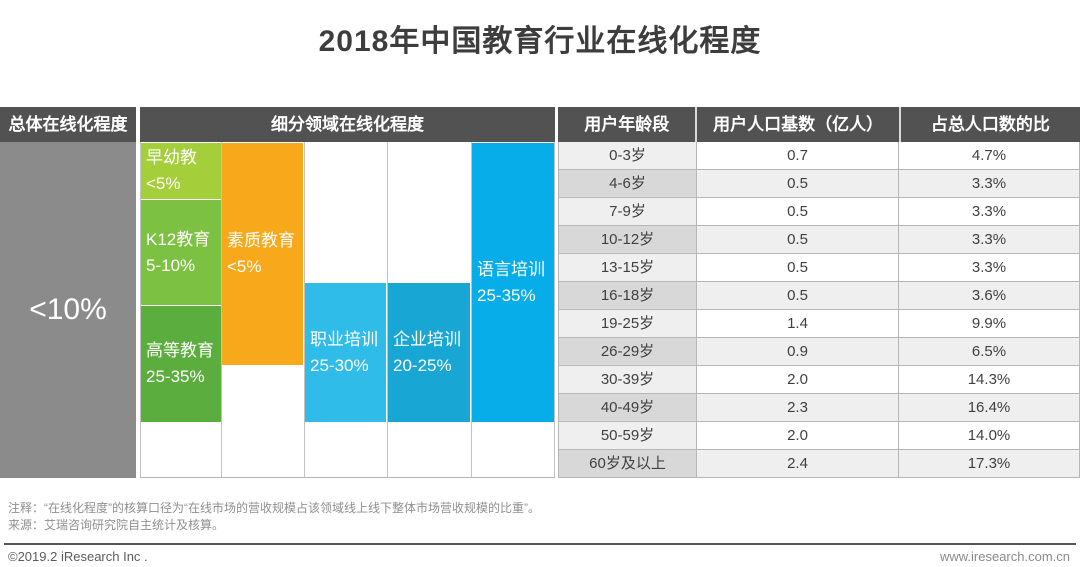 The image size is (1080, 567). Describe the element at coordinates (1004, 556) in the screenshot. I see `website-url: www.iresearch.com.cn` at that location.